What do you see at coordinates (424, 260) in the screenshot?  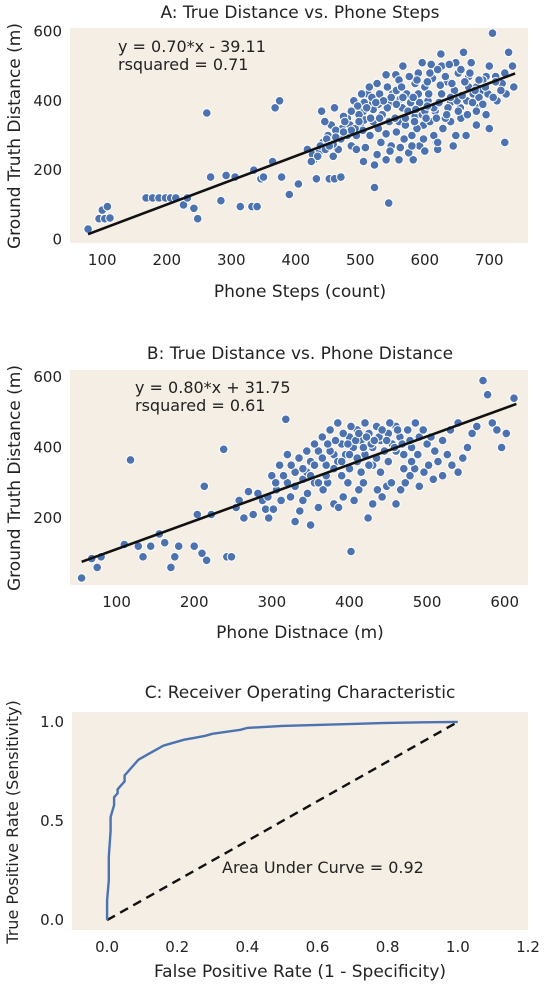 I see `x-tick-label: 600` at bounding box center [424, 260].